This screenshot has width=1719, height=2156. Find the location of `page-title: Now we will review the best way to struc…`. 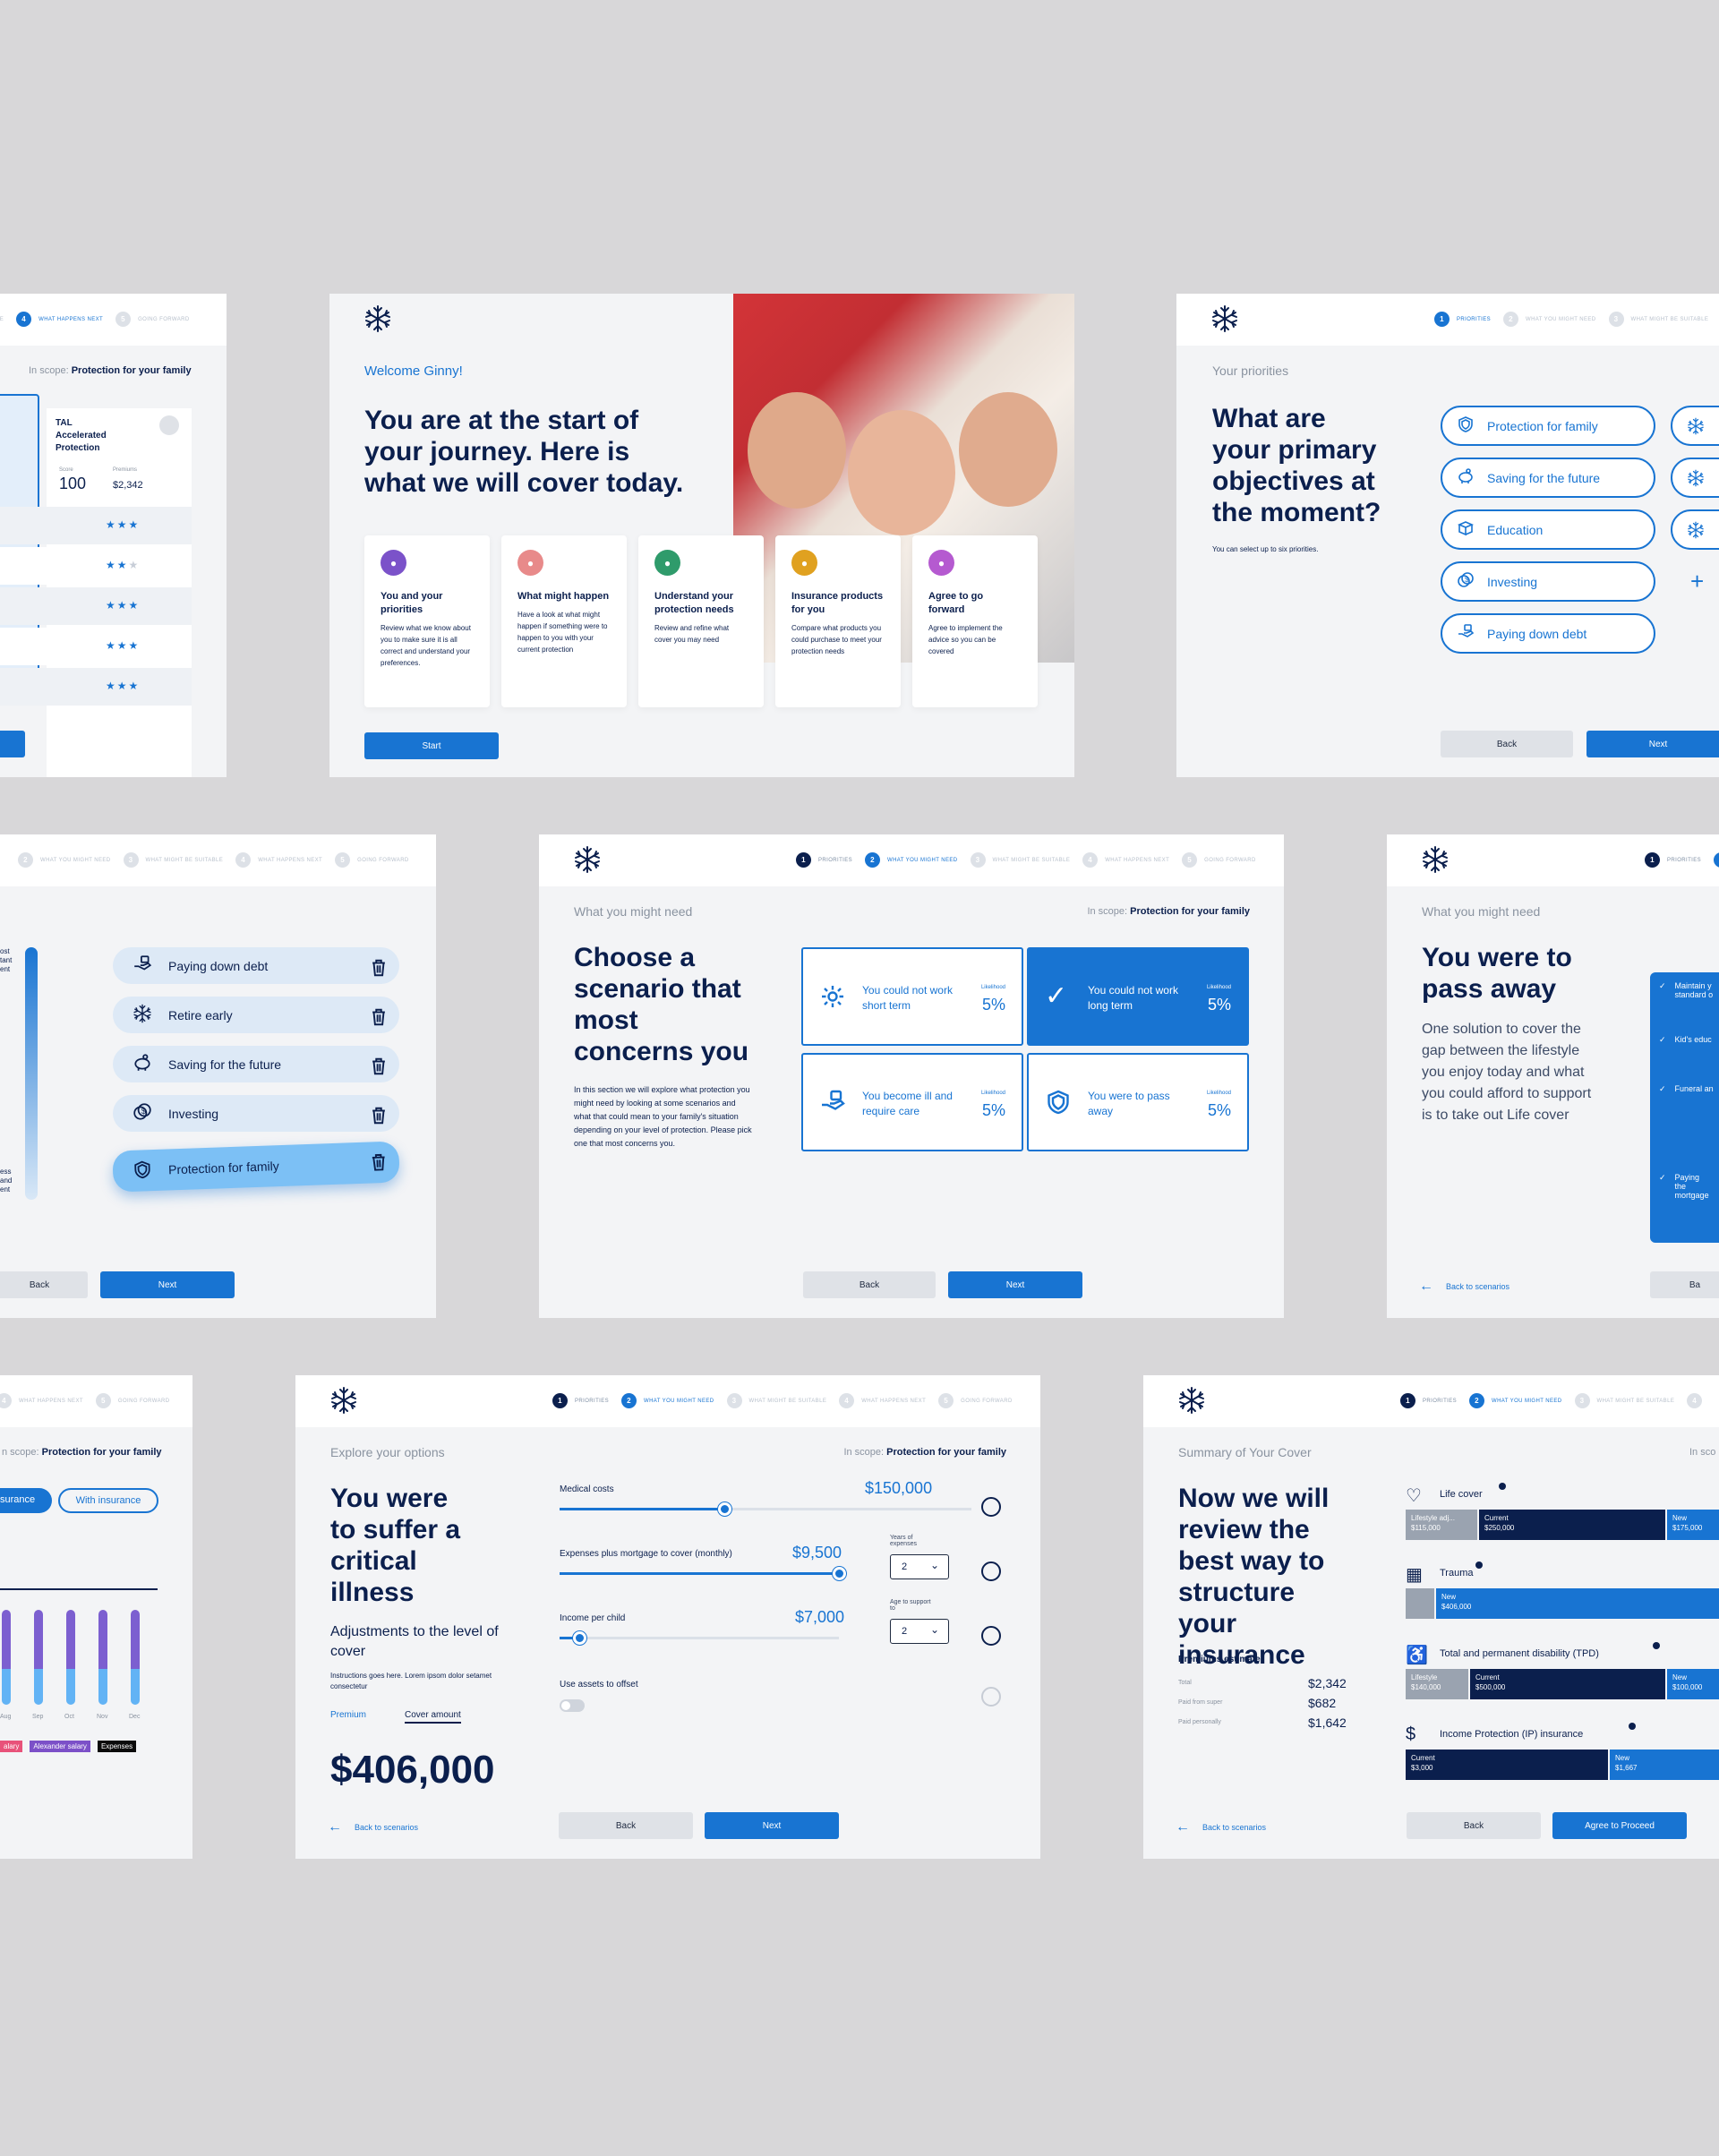

page-title: Now we will review the best way to struc… is located at coordinates (1254, 1577).